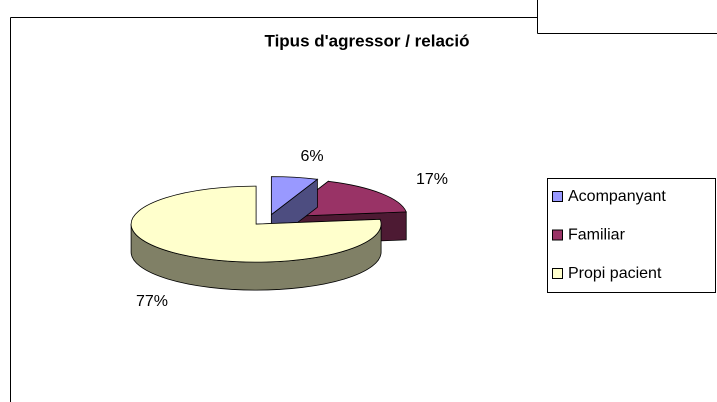 The height and width of the screenshot is (402, 717). I want to click on legend-box, so click(631, 235).